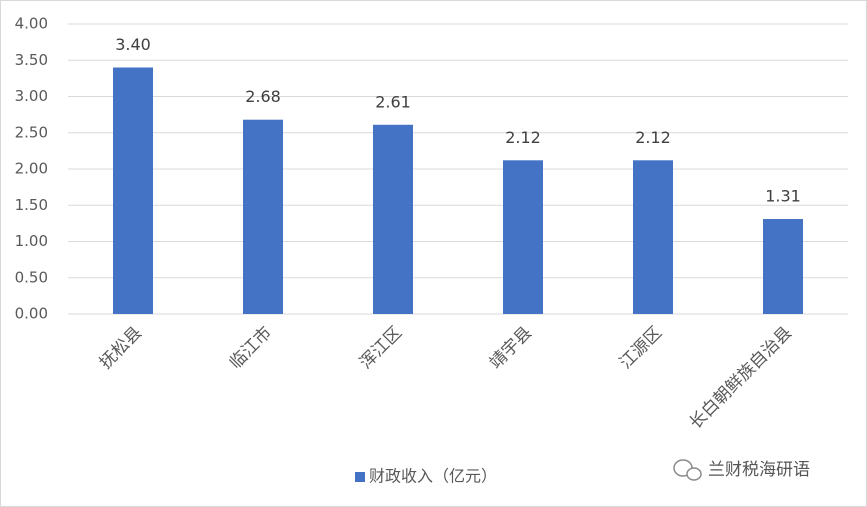 This screenshot has height=507, width=867. I want to click on y-tick-label: 3.50, so click(31, 60).